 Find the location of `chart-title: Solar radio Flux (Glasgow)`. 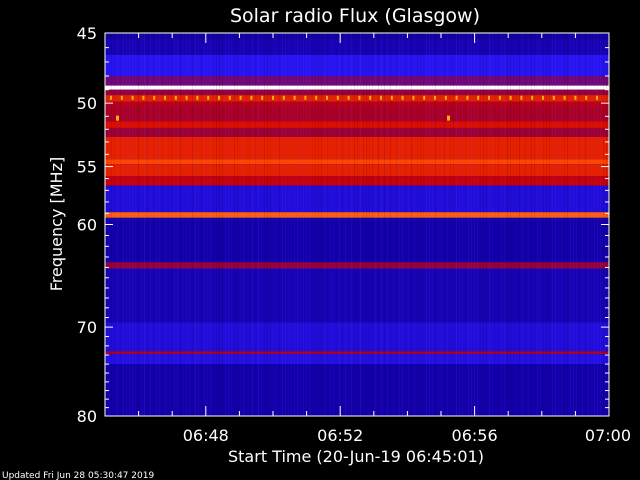

chart-title: Solar radio Flux (Glasgow) is located at coordinates (355, 16).